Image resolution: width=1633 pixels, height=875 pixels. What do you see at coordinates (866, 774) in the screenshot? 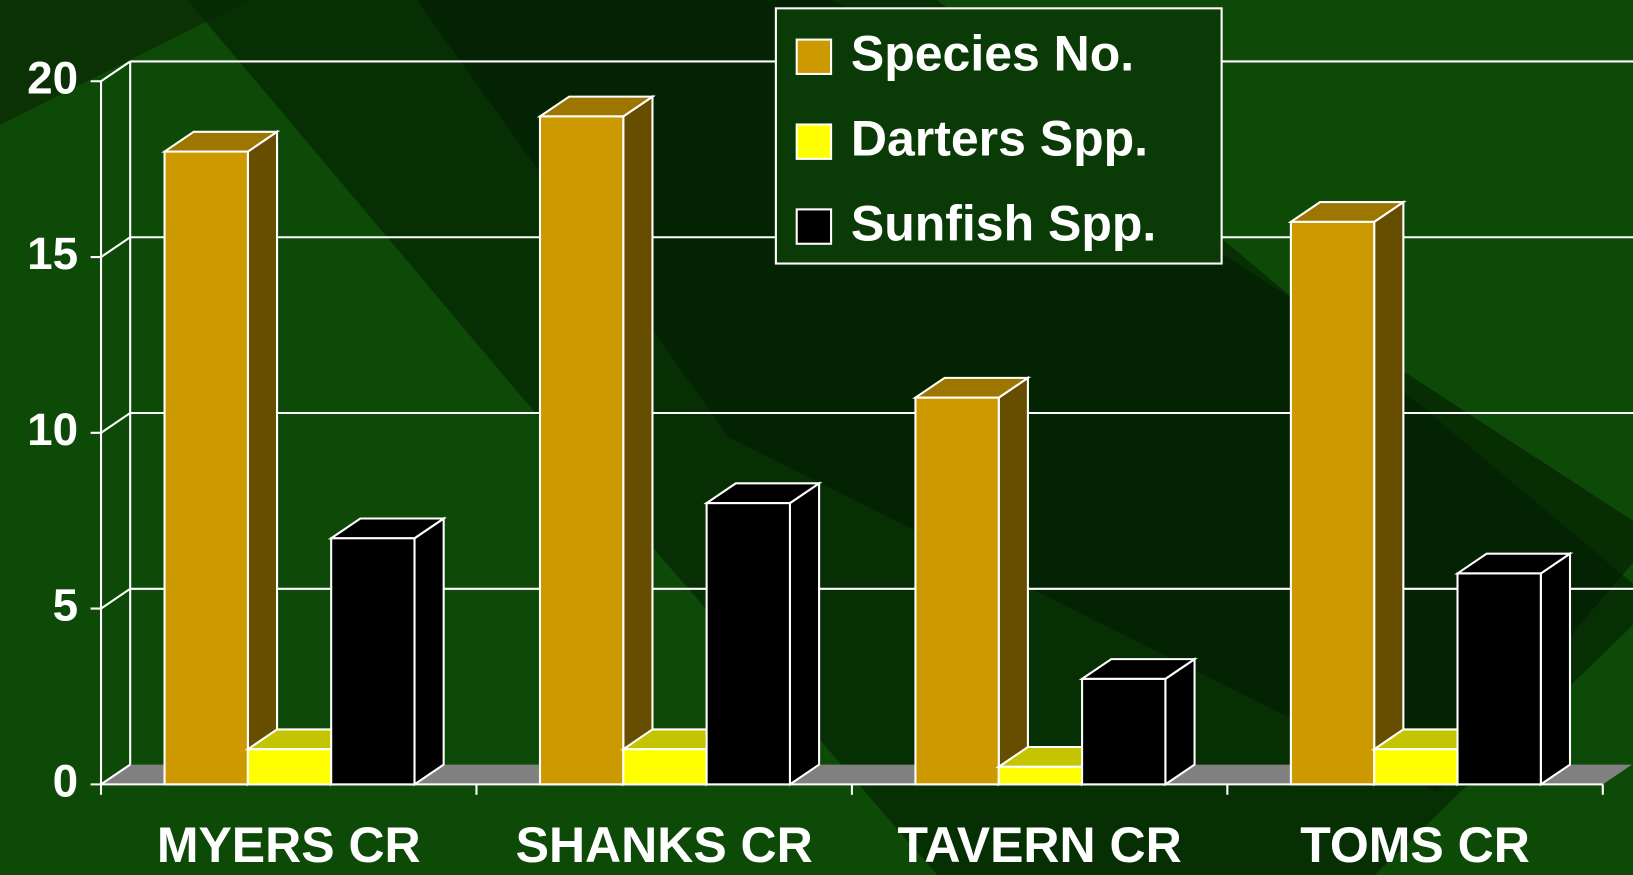
I see `floor` at bounding box center [866, 774].